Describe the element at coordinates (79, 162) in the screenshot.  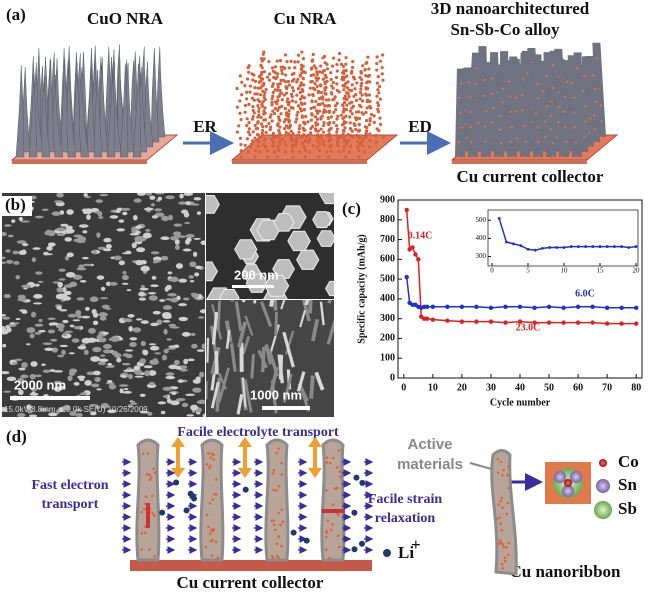
I see `substrate-edge` at that location.